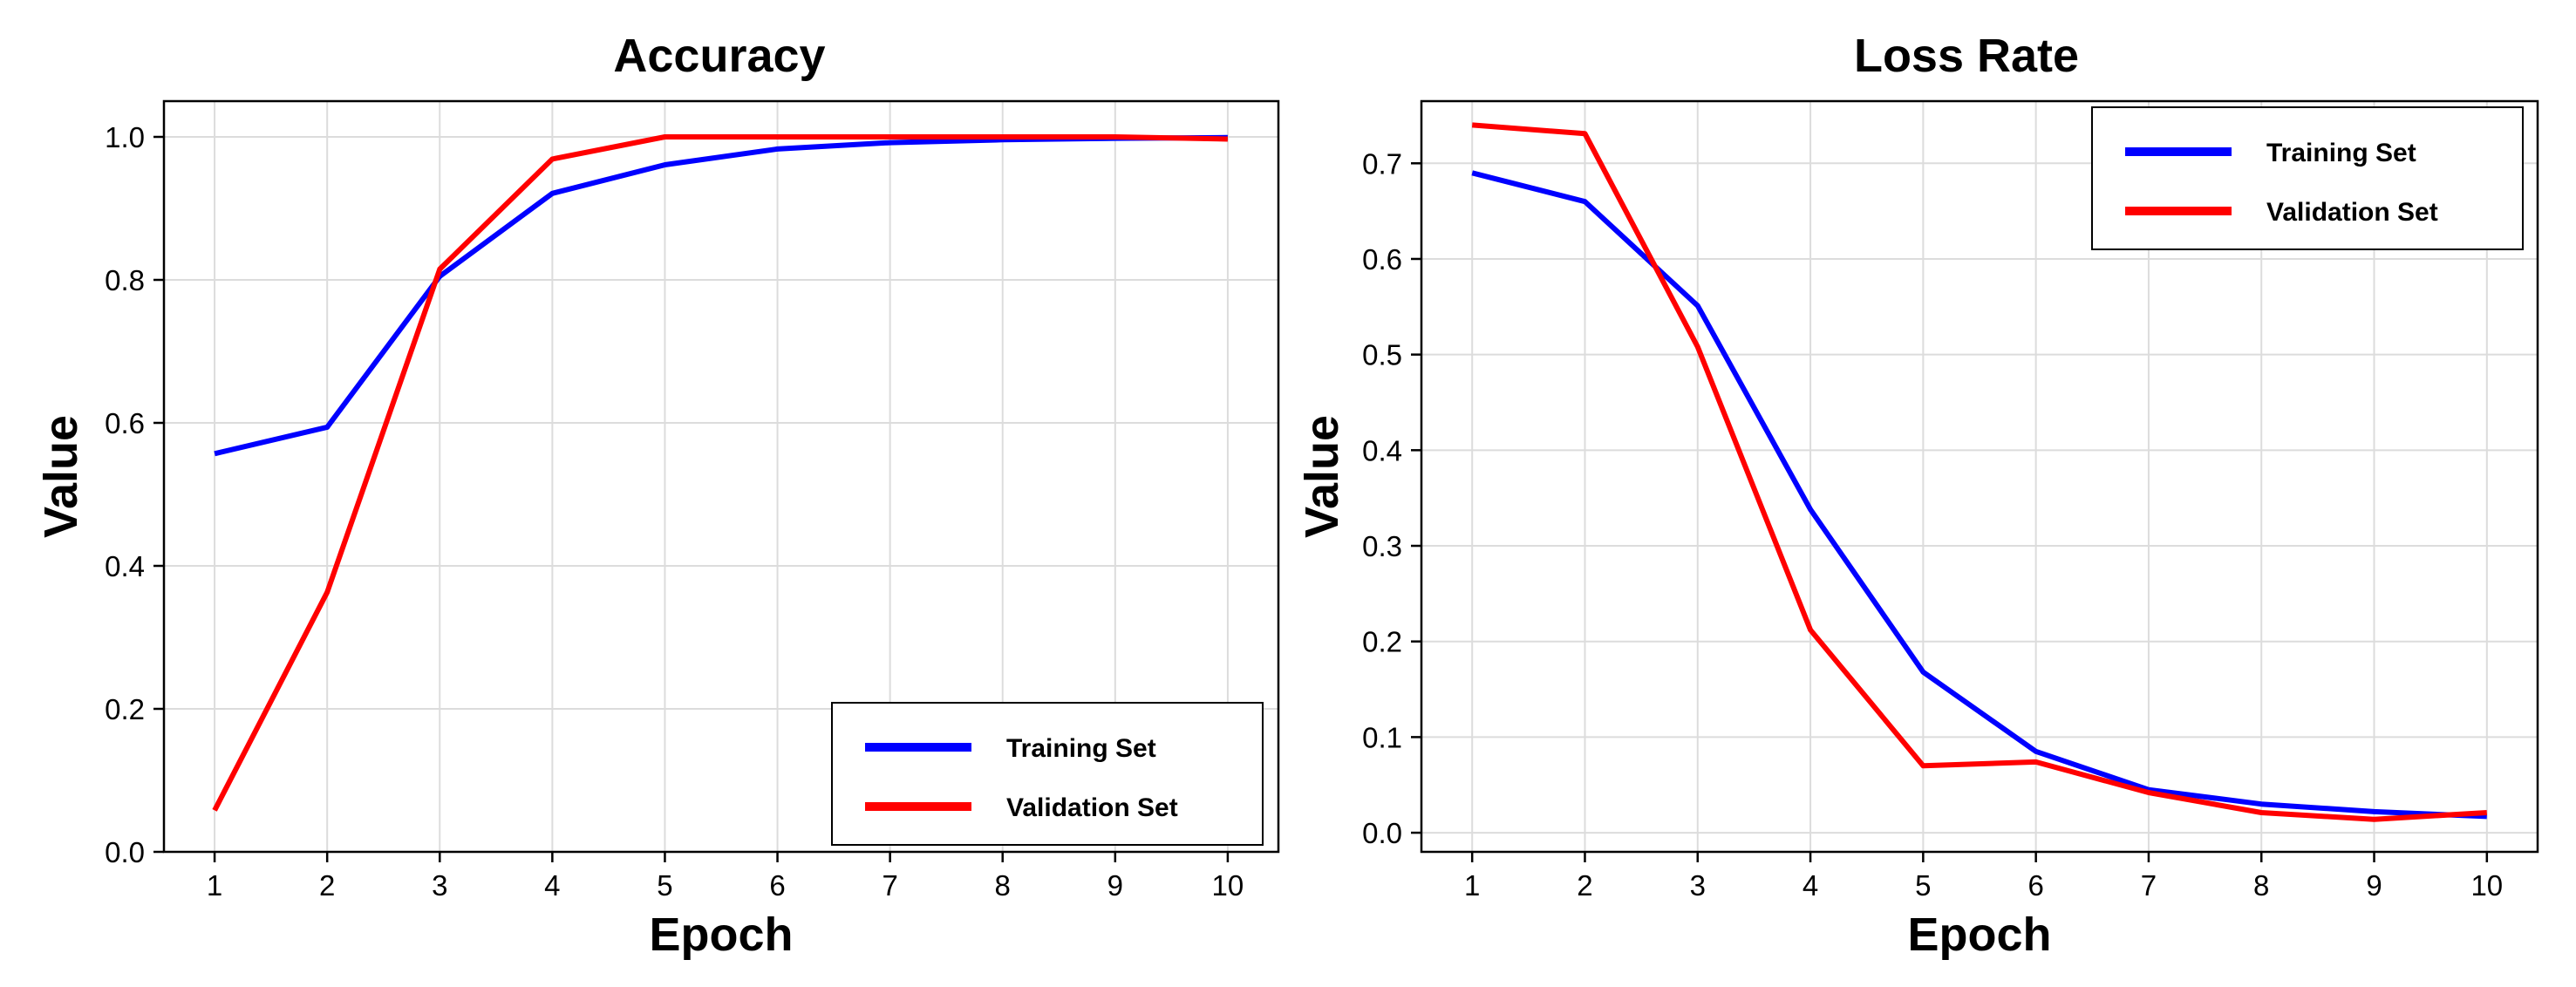  Describe the element at coordinates (125, 280) in the screenshot. I see `y-tick-label: 0.8` at that location.